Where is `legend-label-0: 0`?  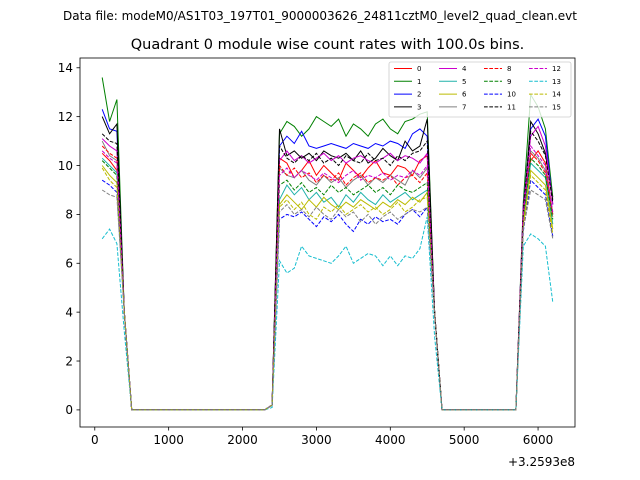 legend-label-0: 0 is located at coordinates (419, 69).